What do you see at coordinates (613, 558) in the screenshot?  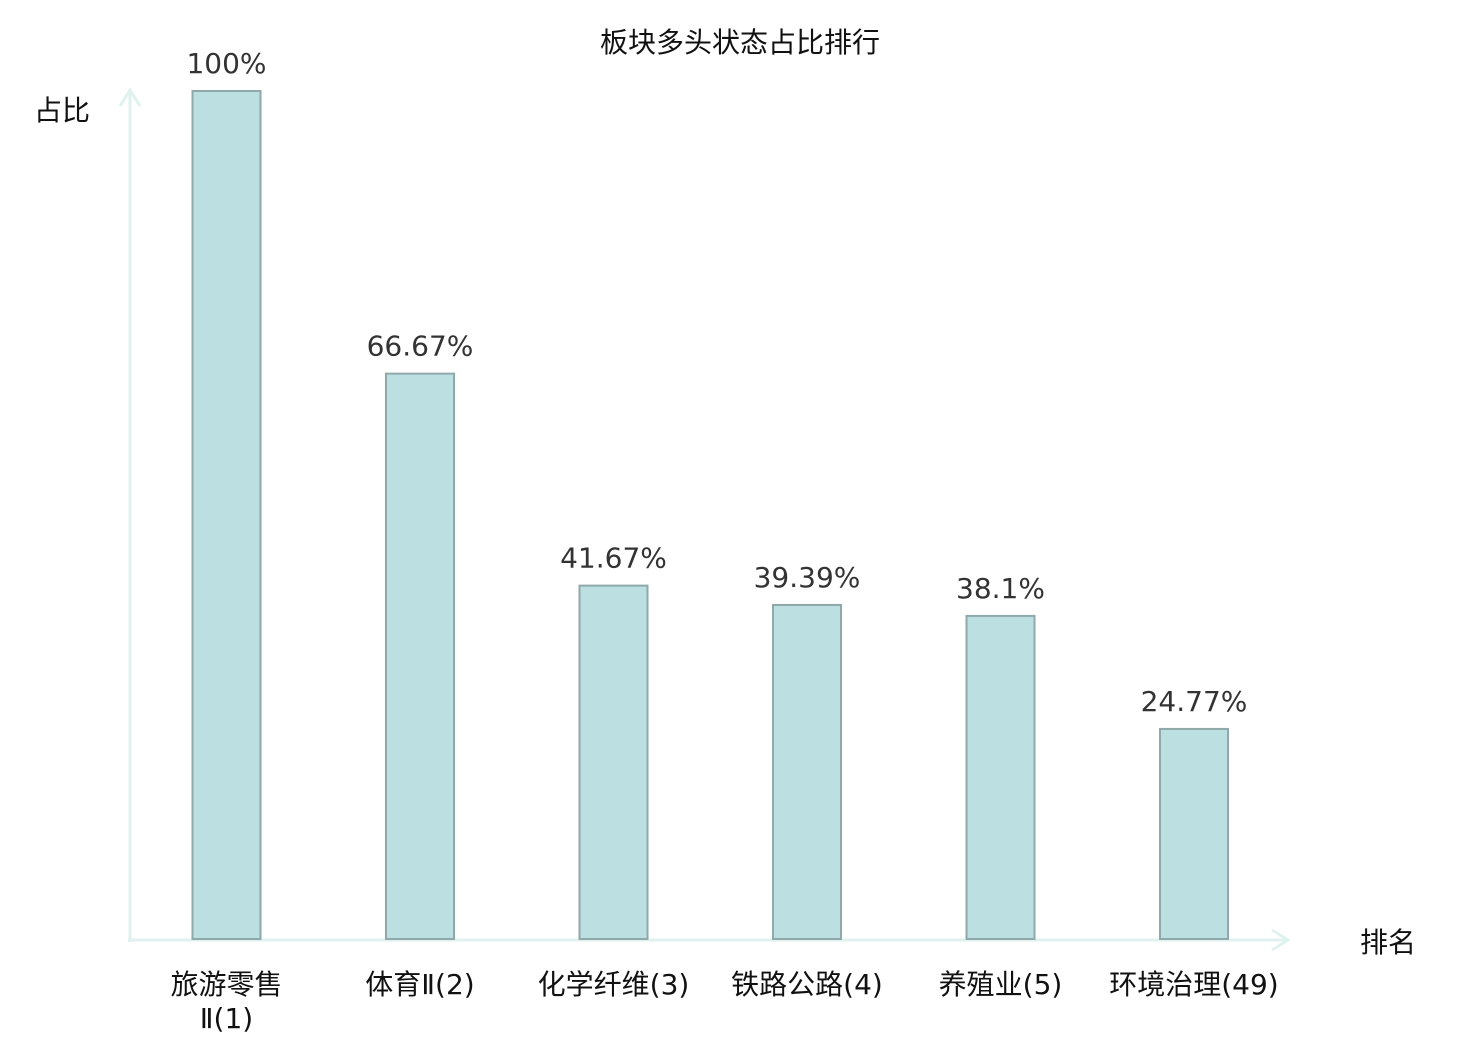 I see `value-label-3: 41.67%` at bounding box center [613, 558].